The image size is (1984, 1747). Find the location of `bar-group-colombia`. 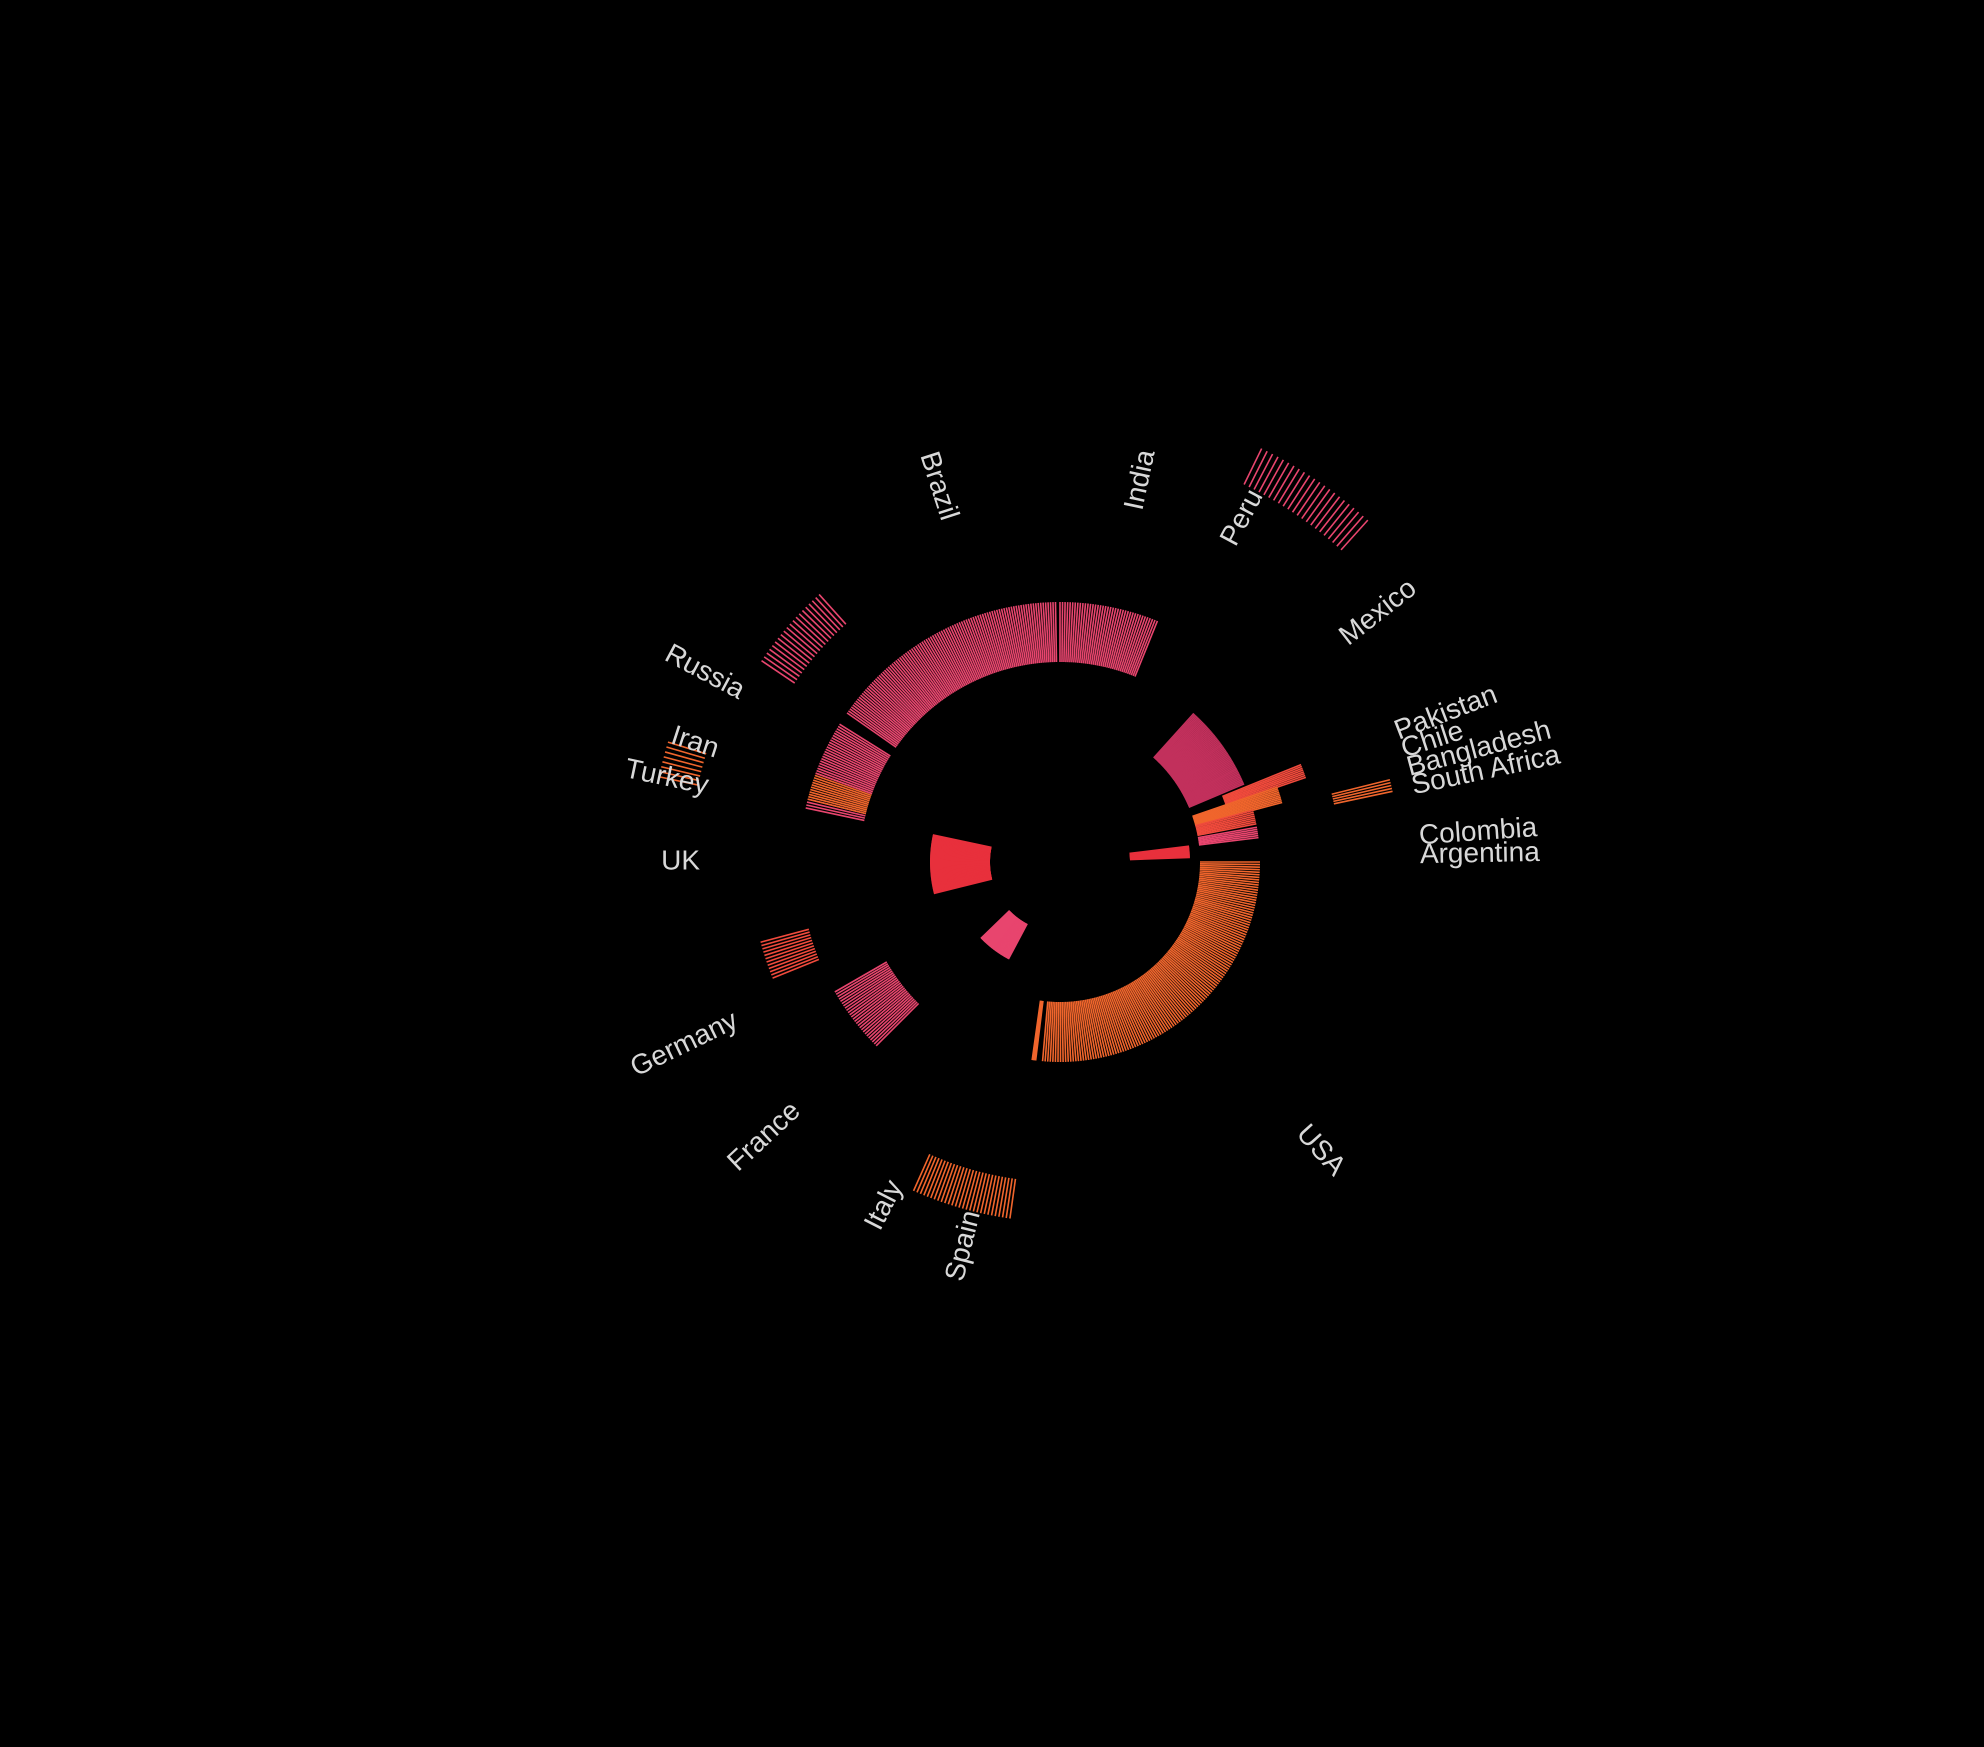

bar-group-colombia is located at coordinates (1159, 853).